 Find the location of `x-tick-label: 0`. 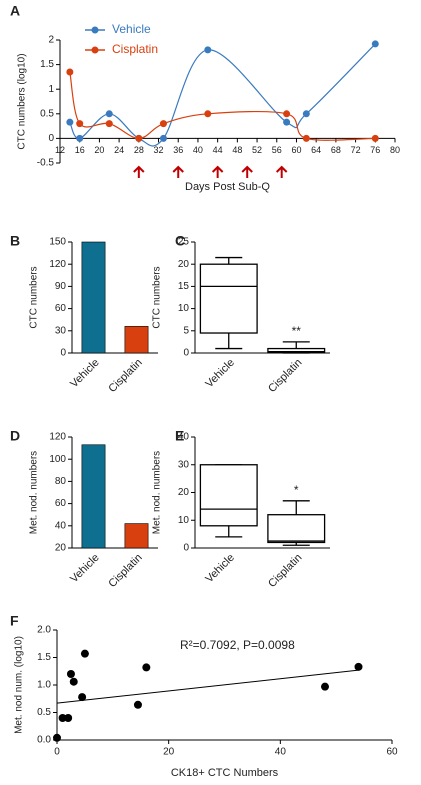

x-tick-label: 0 is located at coordinates (57, 752).